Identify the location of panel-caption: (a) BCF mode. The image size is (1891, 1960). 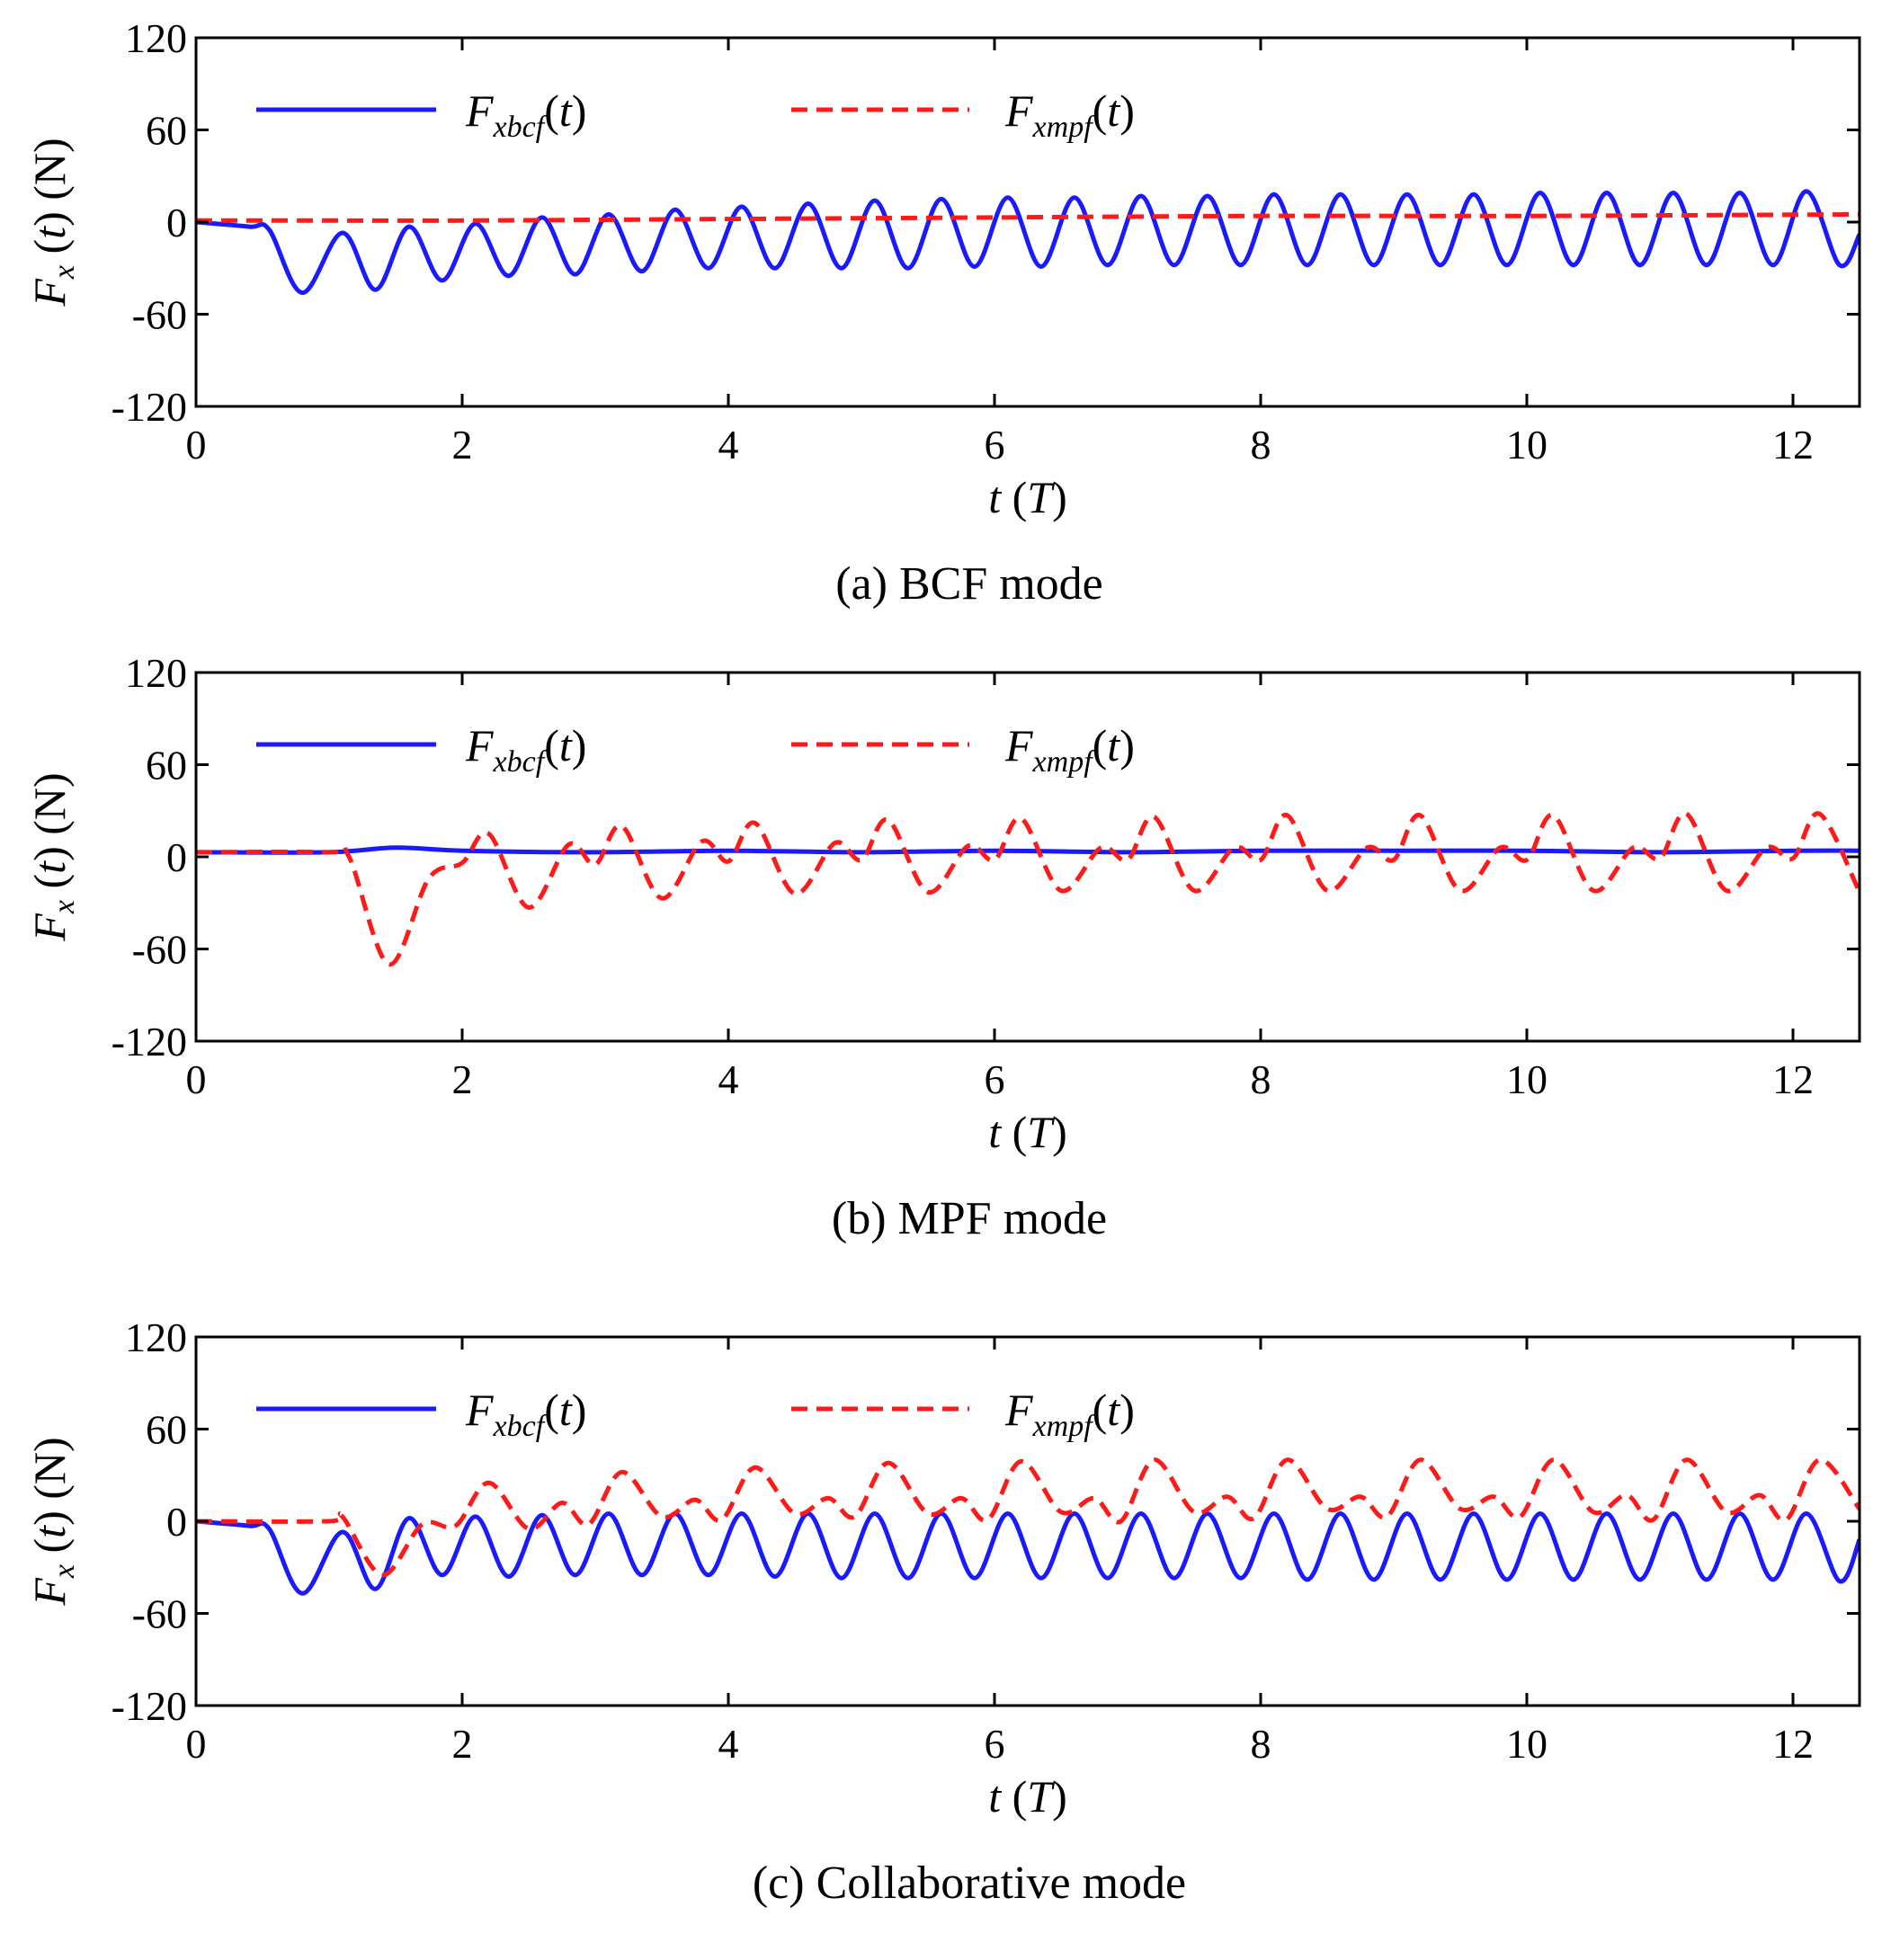
(969, 584).